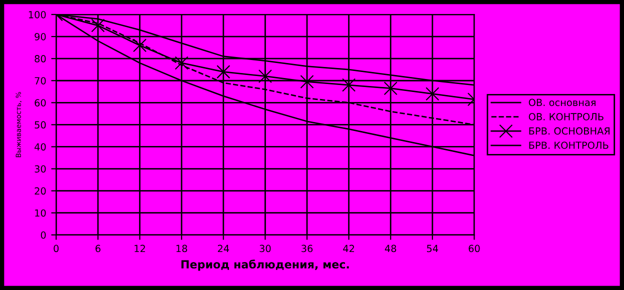 Image resolution: width=624 pixels, height=290 pixels. What do you see at coordinates (40, 213) in the screenshot?
I see `y-tick-label: 10` at bounding box center [40, 213].